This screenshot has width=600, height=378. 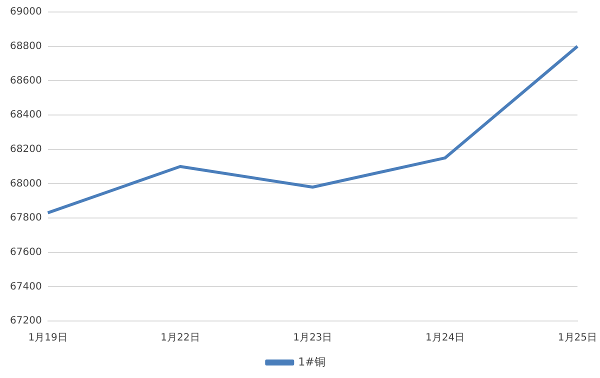 What do you see at coordinates (26, 218) in the screenshot?
I see `y-tick-label: 67800` at bounding box center [26, 218].